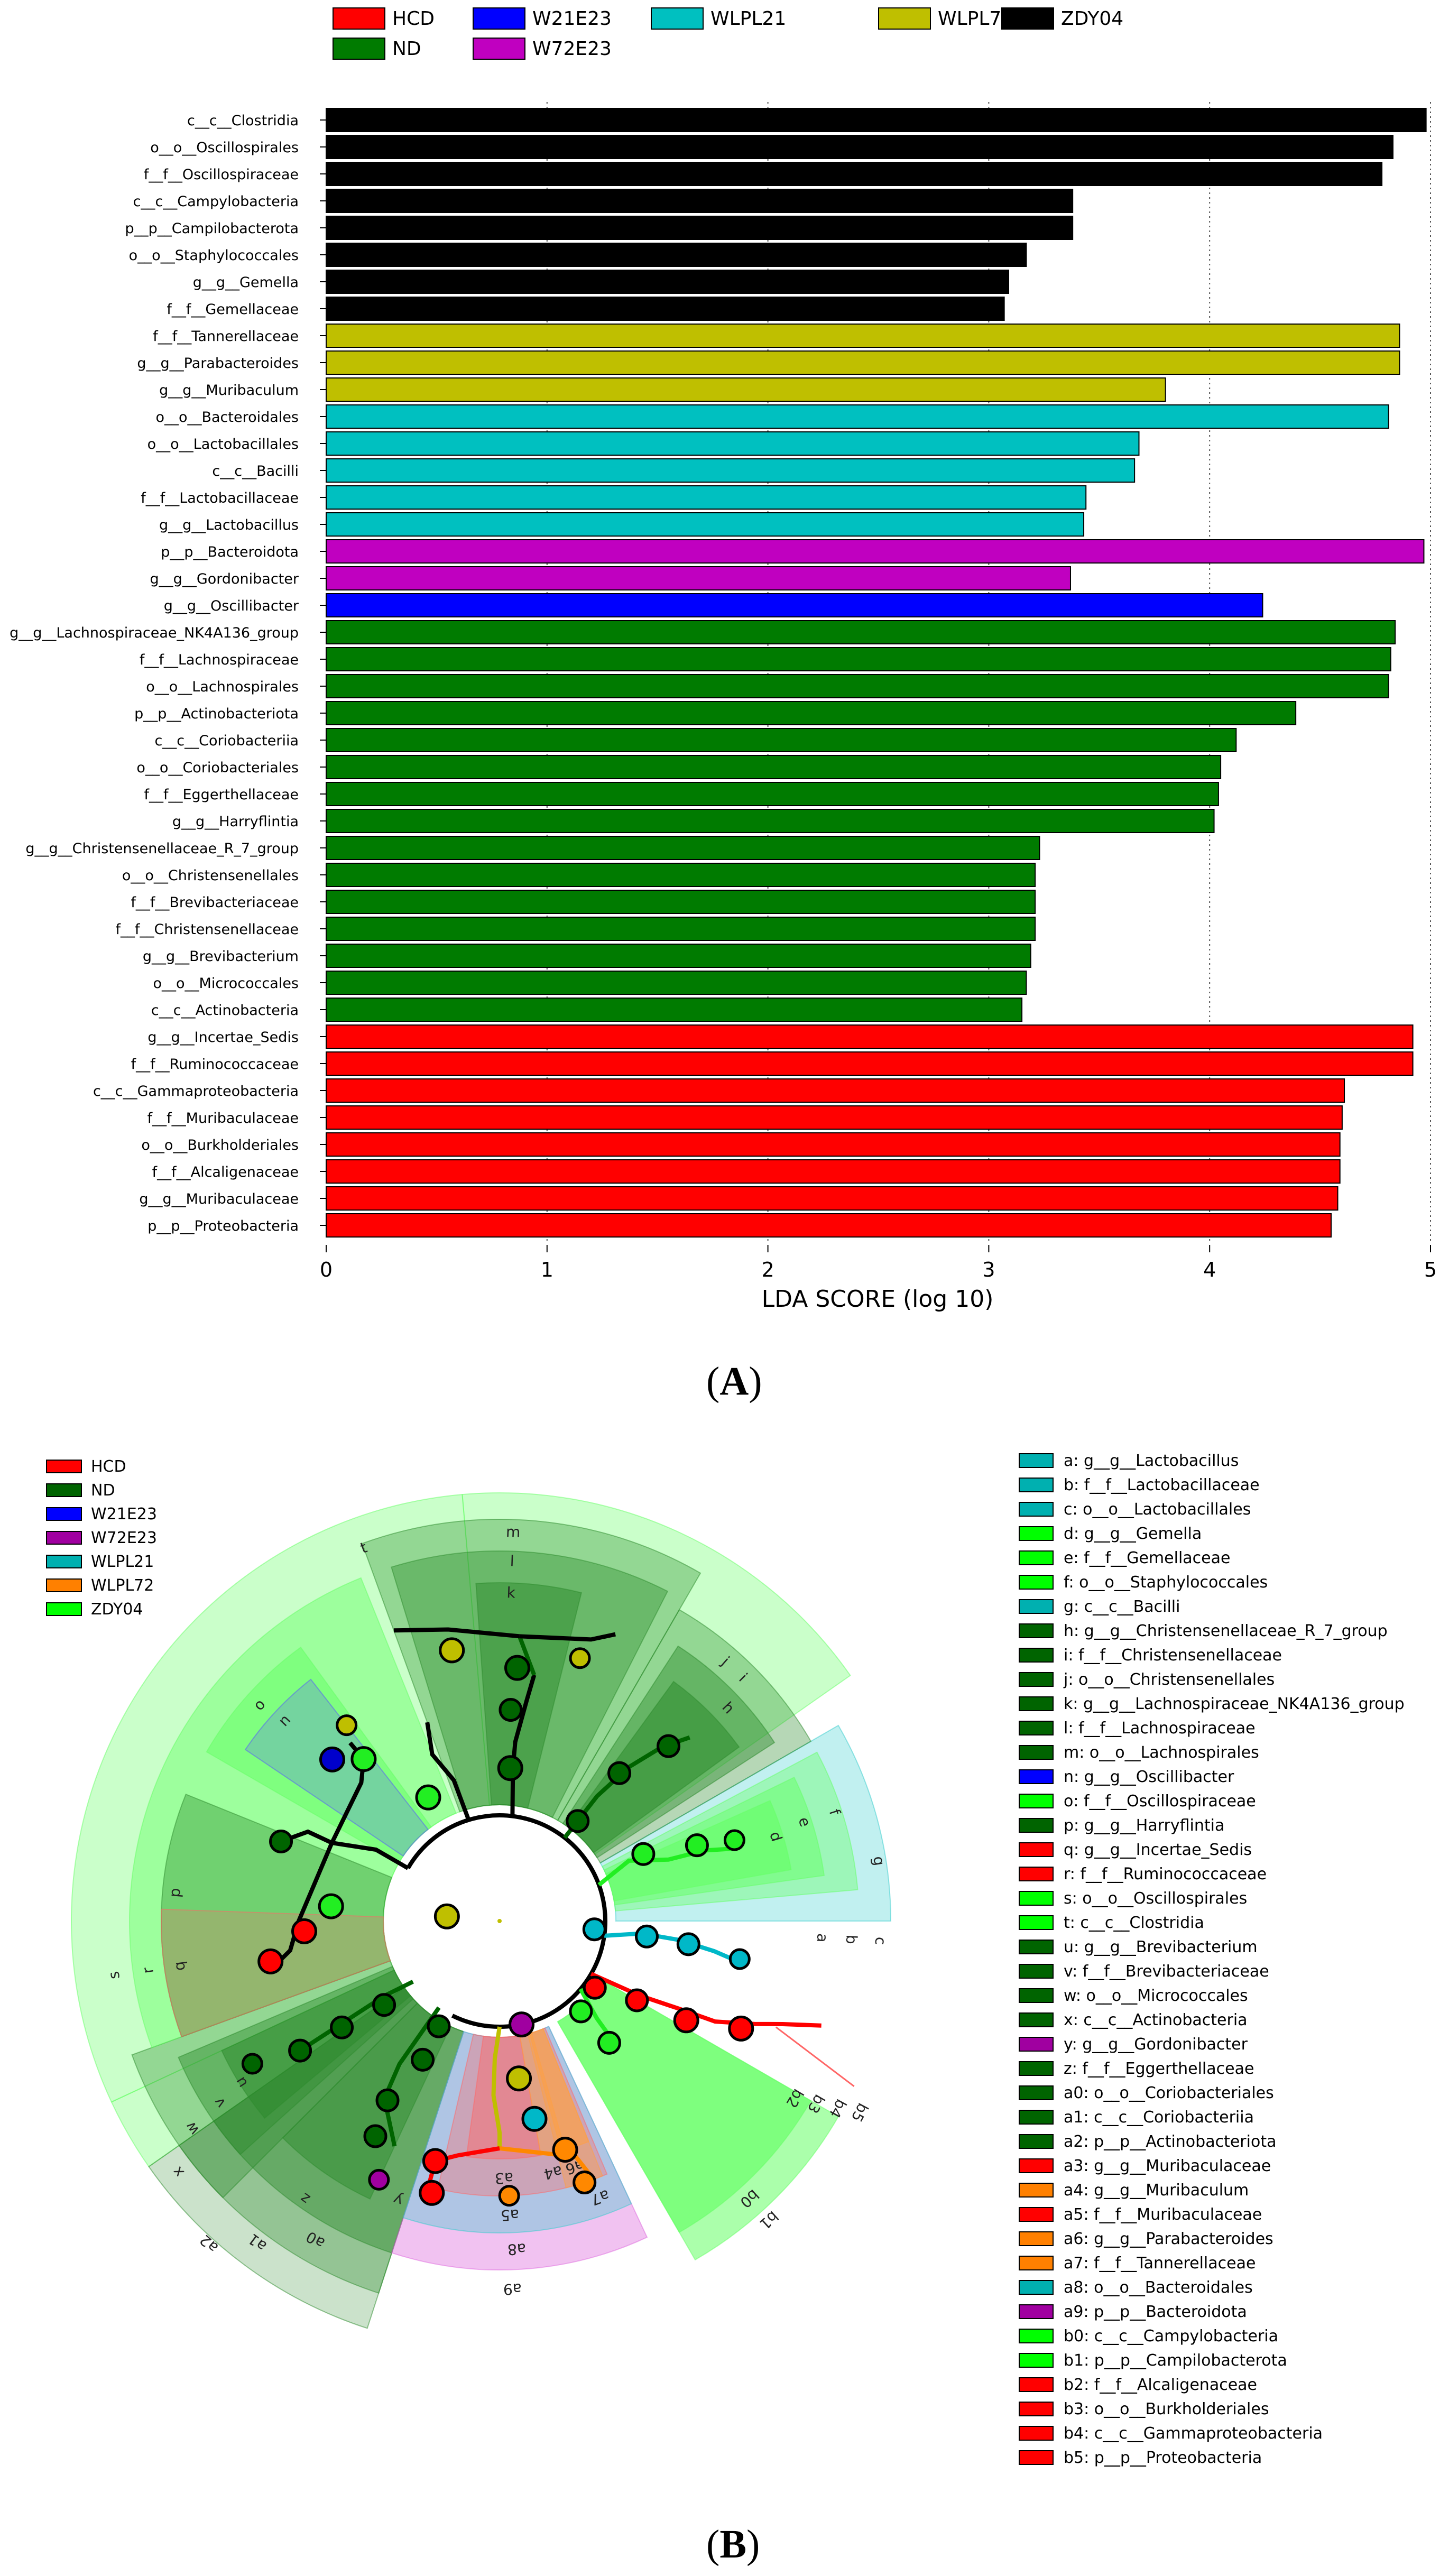 This screenshot has height=2576, width=1449. Describe the element at coordinates (647, 1936) in the screenshot. I see `node-c-lactobacillales` at that location.